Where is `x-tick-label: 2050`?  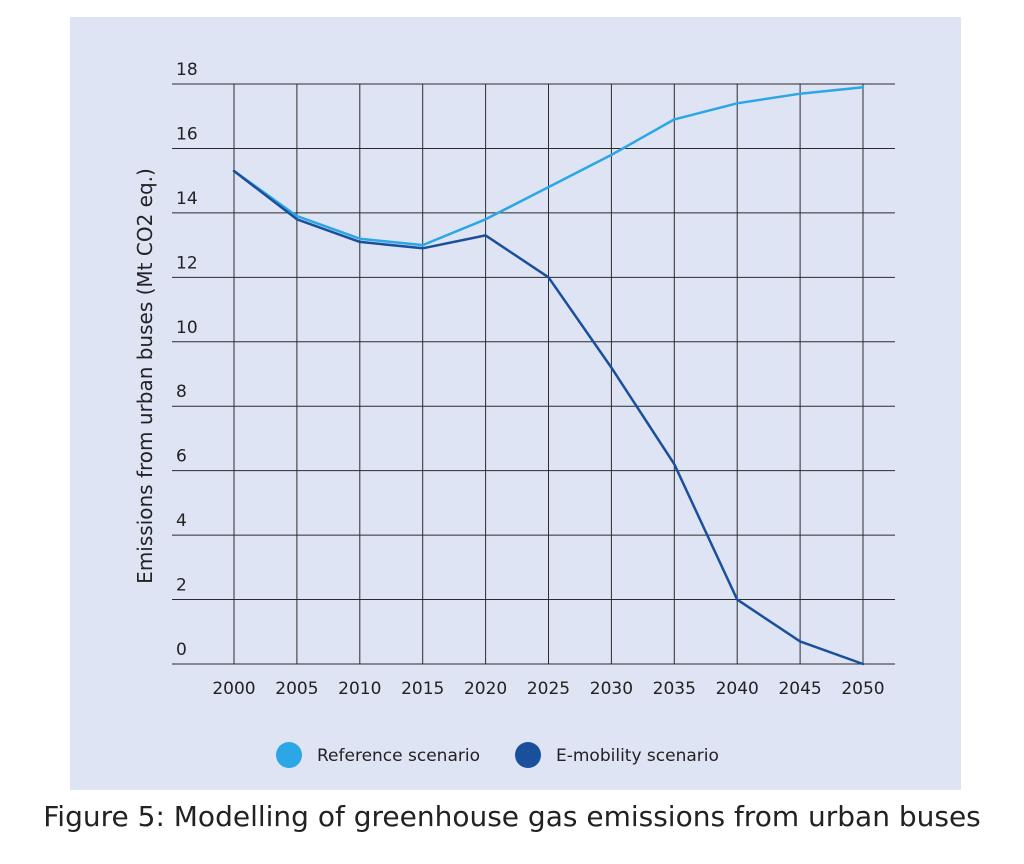 x-tick-label: 2050 is located at coordinates (862, 689).